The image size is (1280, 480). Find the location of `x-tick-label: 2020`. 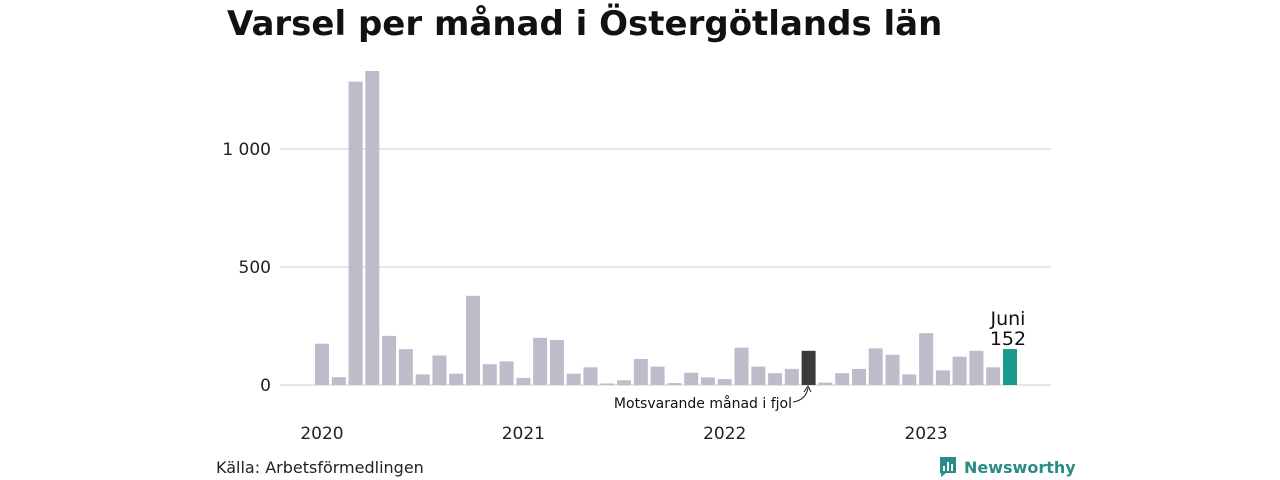

x-tick-label: 2020 is located at coordinates (321, 434).